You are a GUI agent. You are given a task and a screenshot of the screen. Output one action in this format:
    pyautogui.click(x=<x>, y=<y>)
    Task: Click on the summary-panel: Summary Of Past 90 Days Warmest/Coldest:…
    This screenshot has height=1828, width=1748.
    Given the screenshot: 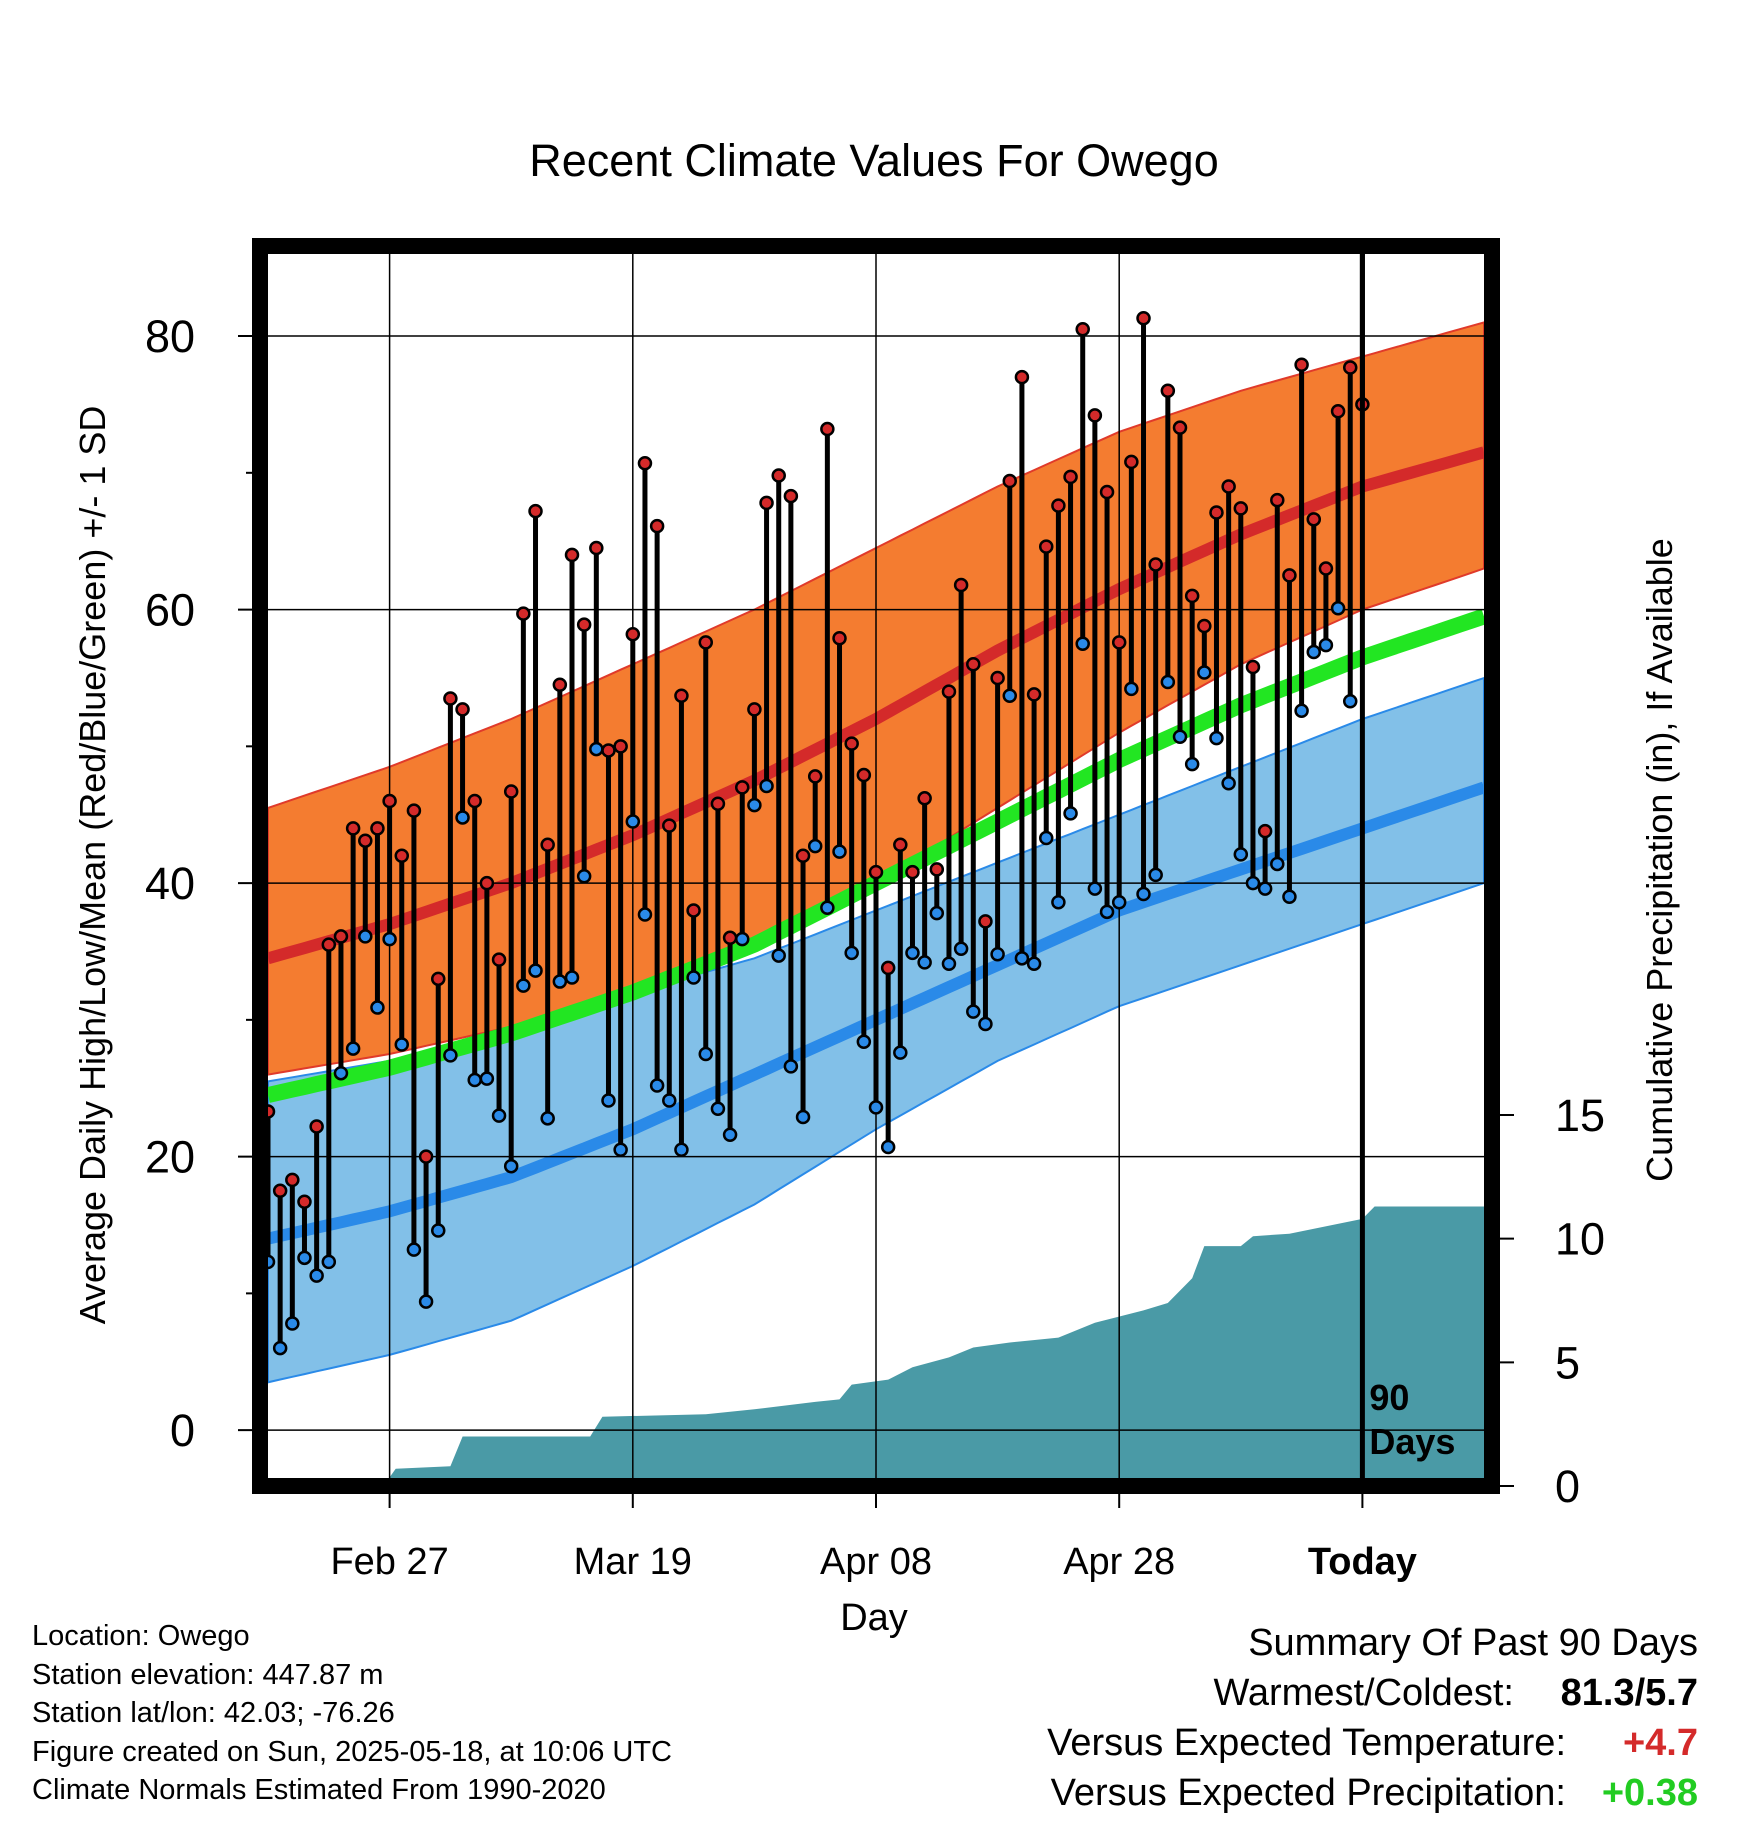 What is the action you would take?
    pyautogui.click(x=1372, y=1718)
    